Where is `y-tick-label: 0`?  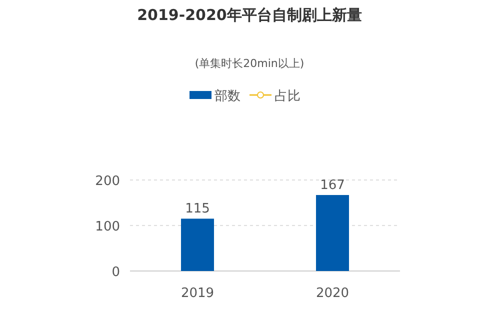 y-tick-label: 0 is located at coordinates (116, 272).